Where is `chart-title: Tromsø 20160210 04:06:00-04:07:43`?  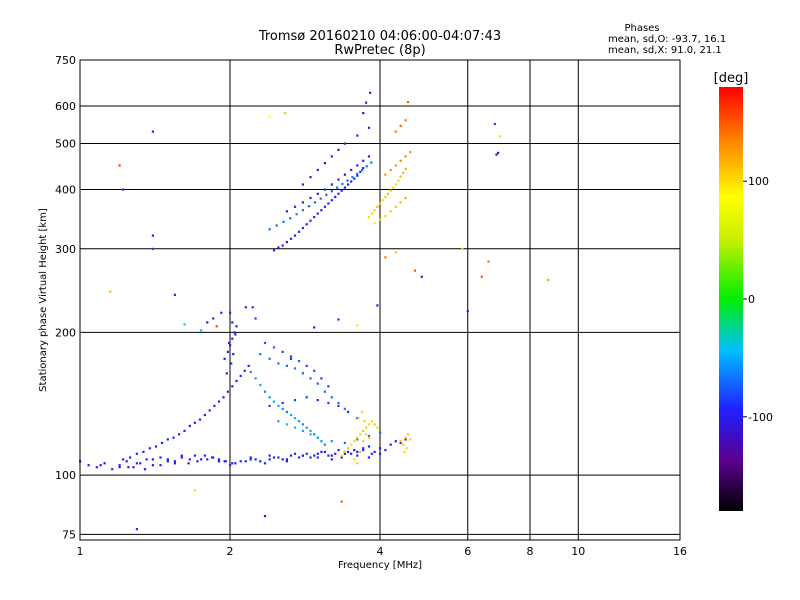 chart-title: Tromsø 20160210 04:06:00-04:07:43 is located at coordinates (379, 36).